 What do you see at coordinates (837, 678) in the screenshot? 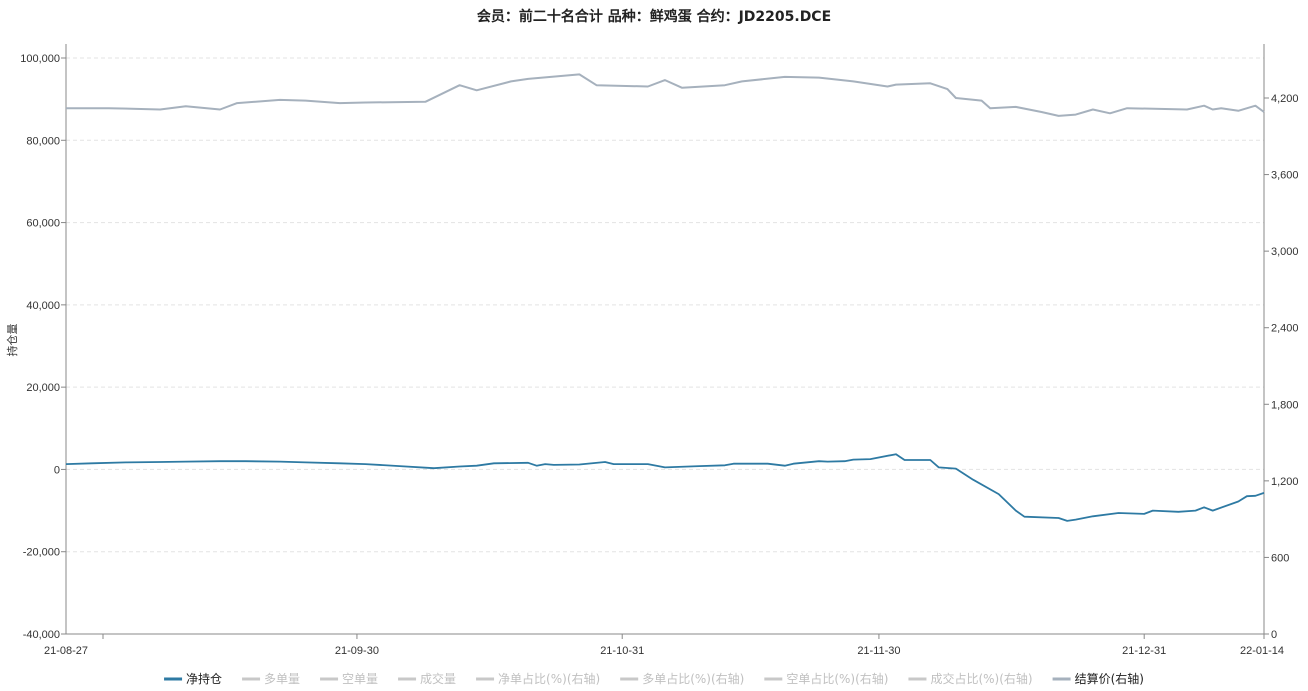
I see `legend-label: 空单占比(%)(右轴)` at bounding box center [837, 678].